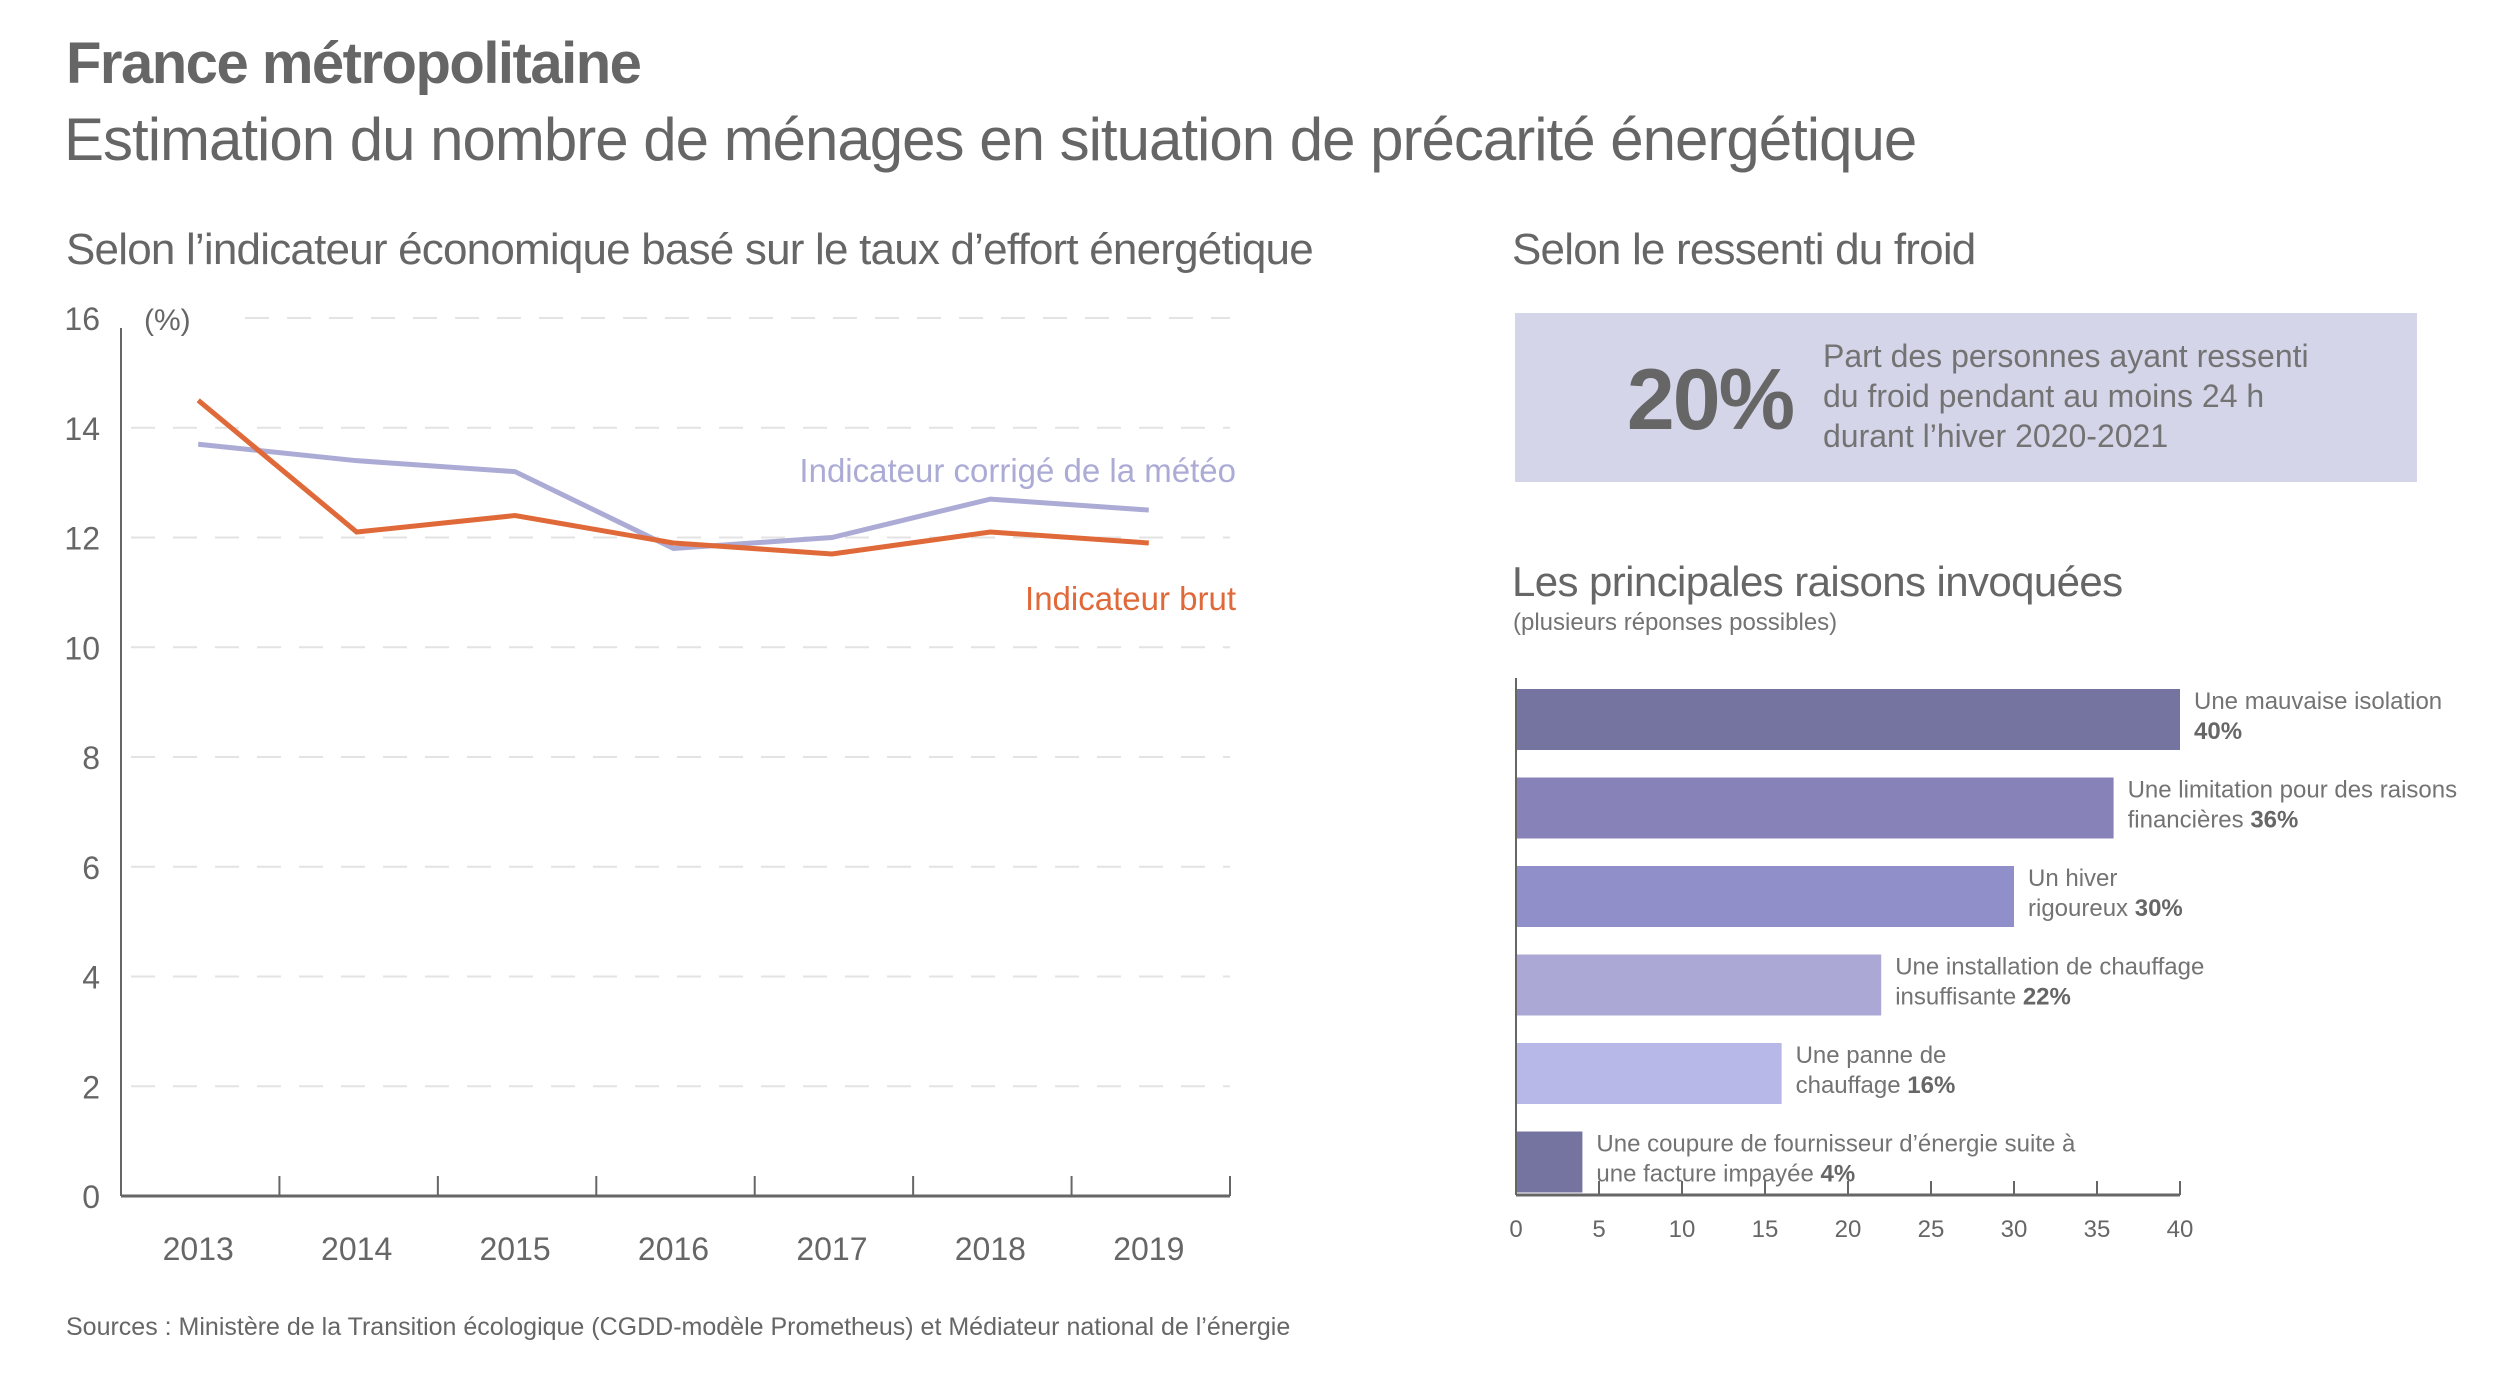 The width and height of the screenshot is (2500, 1373). Describe the element at coordinates (2180, 1229) in the screenshot. I see `bar-x-tick-label: 40` at that location.